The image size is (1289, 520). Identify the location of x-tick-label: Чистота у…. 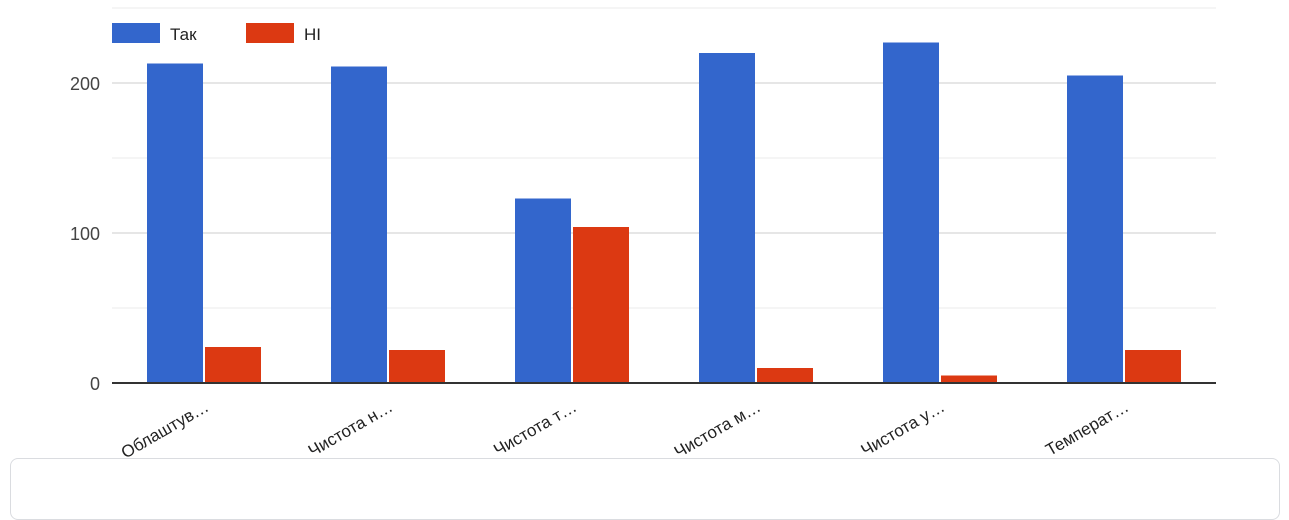
(903, 428).